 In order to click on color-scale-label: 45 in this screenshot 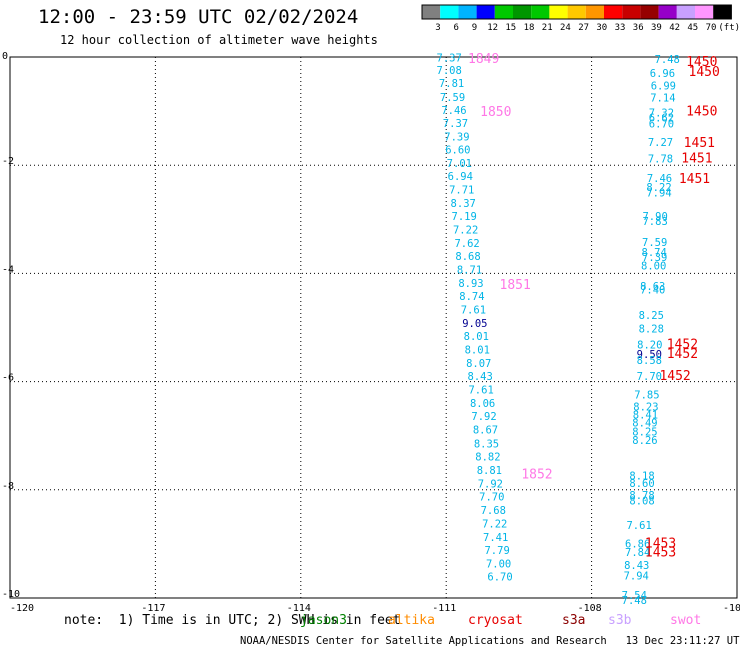, I will do `click(692, 28)`.